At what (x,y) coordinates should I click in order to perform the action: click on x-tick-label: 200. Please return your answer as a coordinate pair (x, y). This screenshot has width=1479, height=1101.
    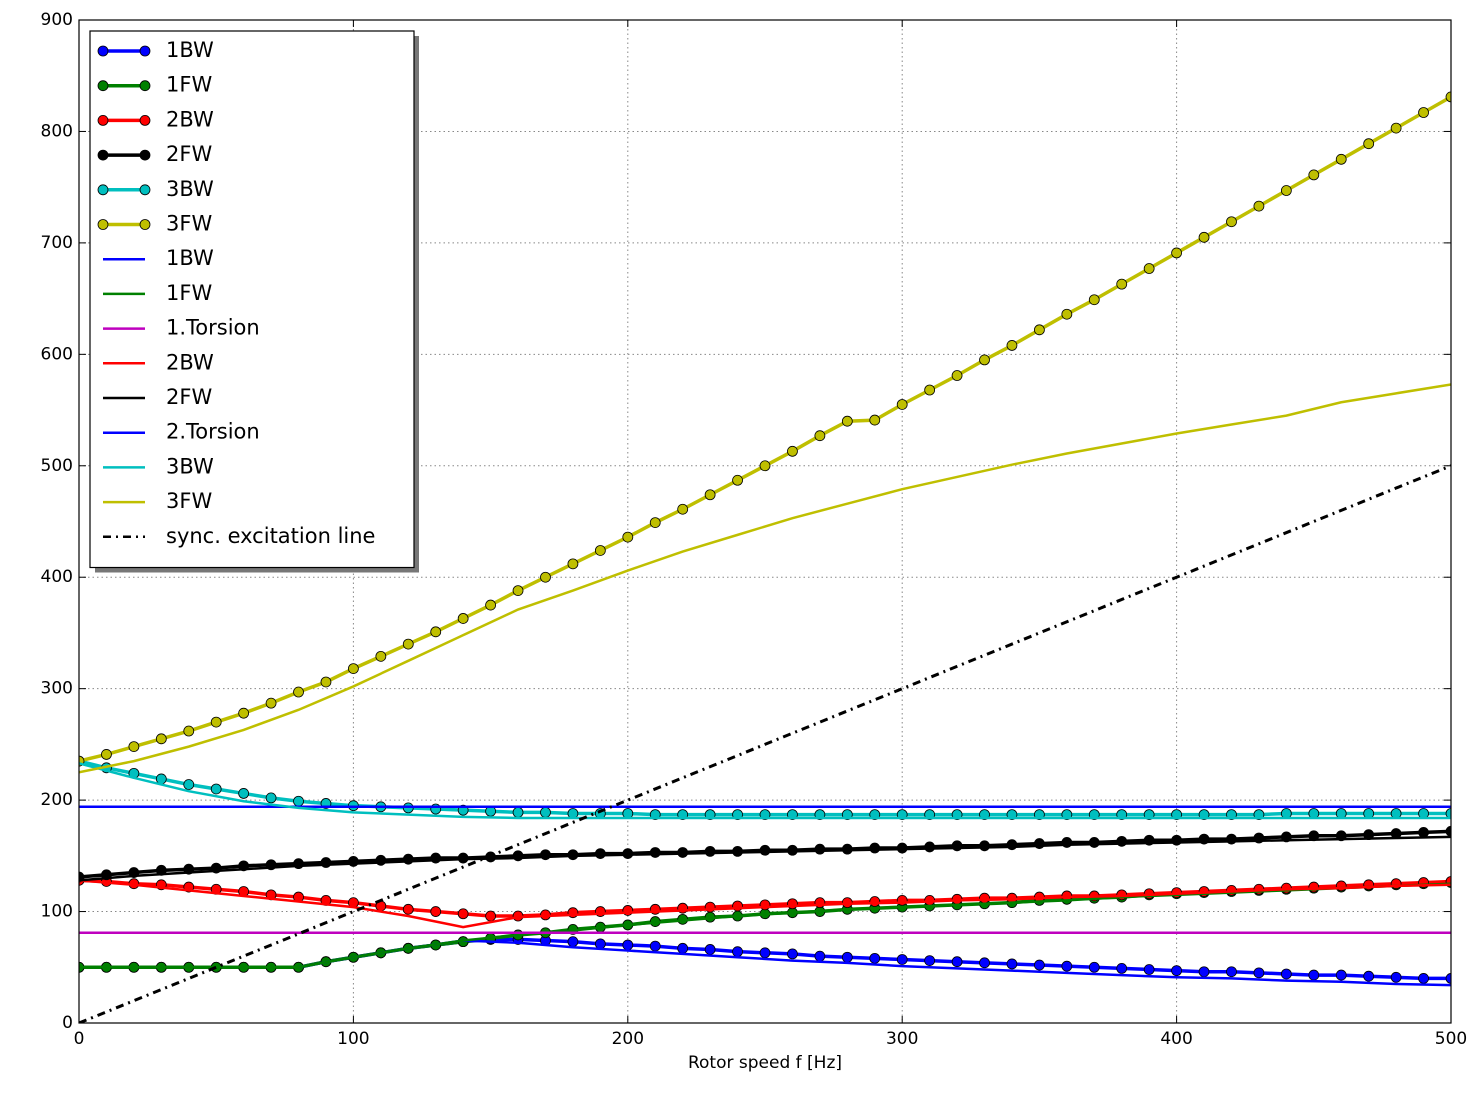
    Looking at the image, I should click on (628, 1039).